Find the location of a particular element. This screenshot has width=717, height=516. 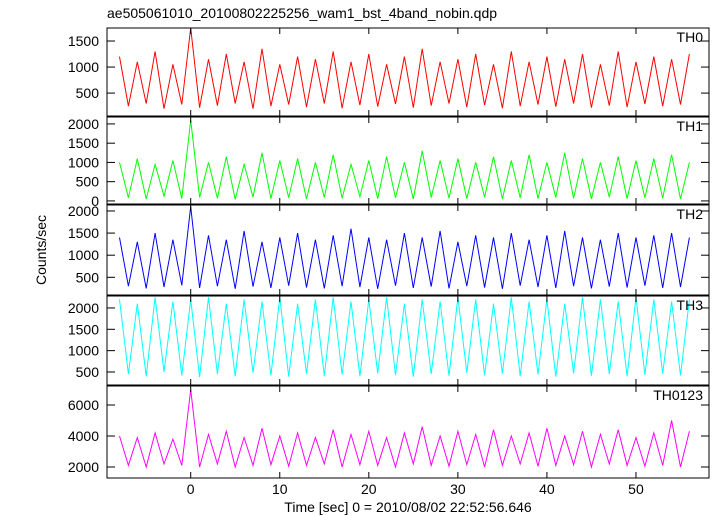

x-tick-label: 0 is located at coordinates (191, 489).